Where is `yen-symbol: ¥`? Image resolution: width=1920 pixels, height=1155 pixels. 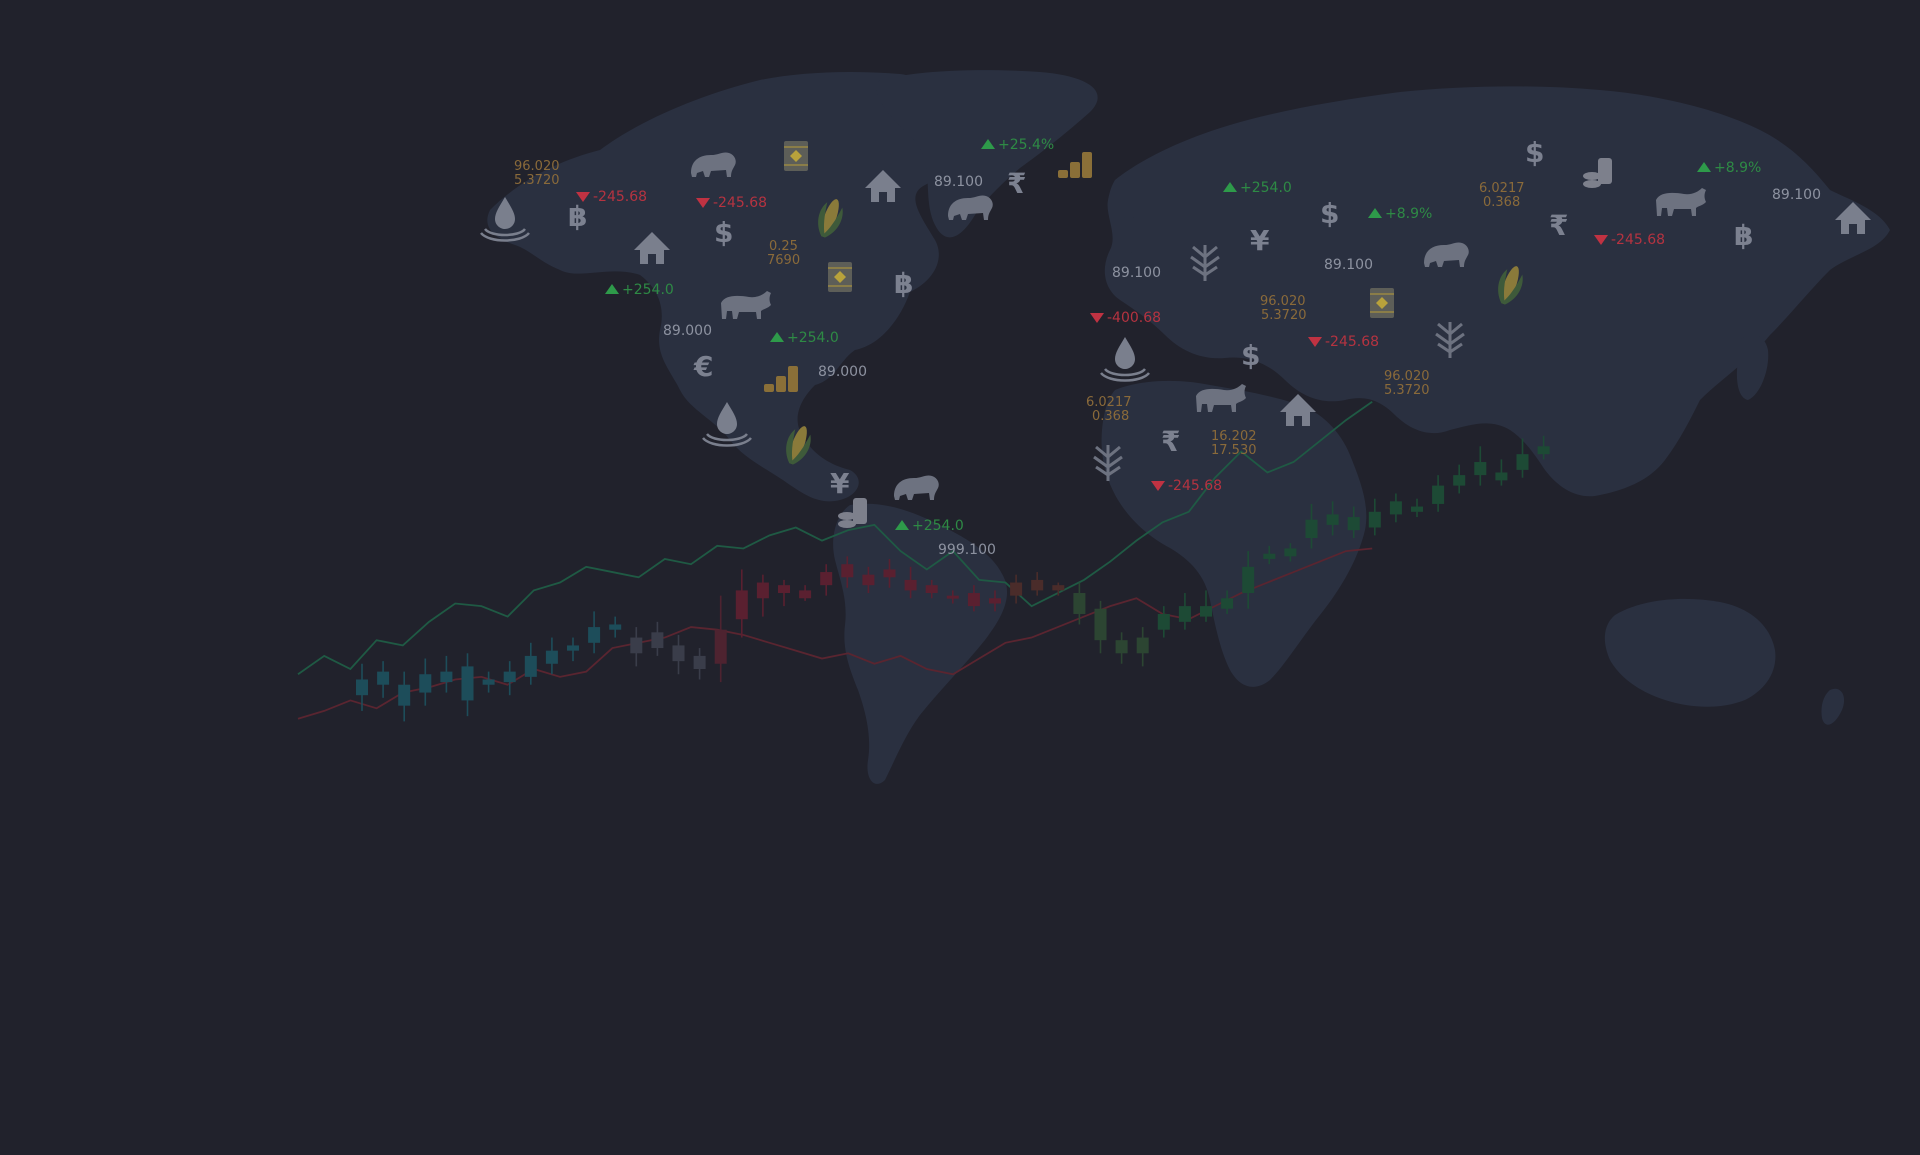 yen-symbol: ¥ is located at coordinates (1260, 240).